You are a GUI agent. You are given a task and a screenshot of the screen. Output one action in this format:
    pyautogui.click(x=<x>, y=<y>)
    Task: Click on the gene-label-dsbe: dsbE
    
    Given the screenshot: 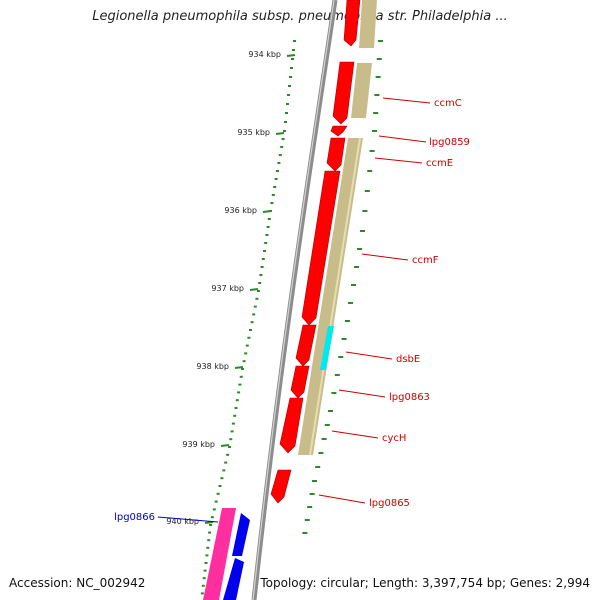 What is the action you would take?
    pyautogui.click(x=408, y=359)
    